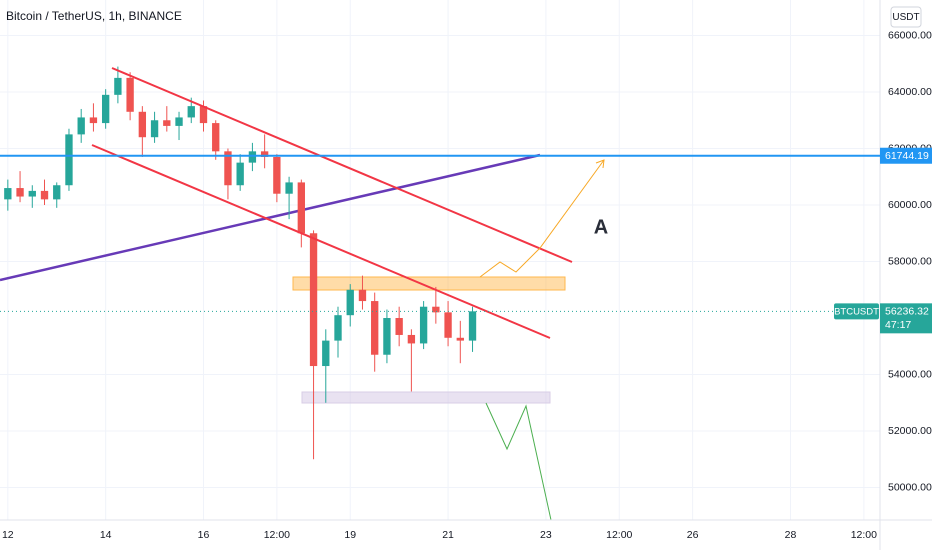 The image size is (932, 550). What do you see at coordinates (542, 218) in the screenshot?
I see `bullish-path` at bounding box center [542, 218].